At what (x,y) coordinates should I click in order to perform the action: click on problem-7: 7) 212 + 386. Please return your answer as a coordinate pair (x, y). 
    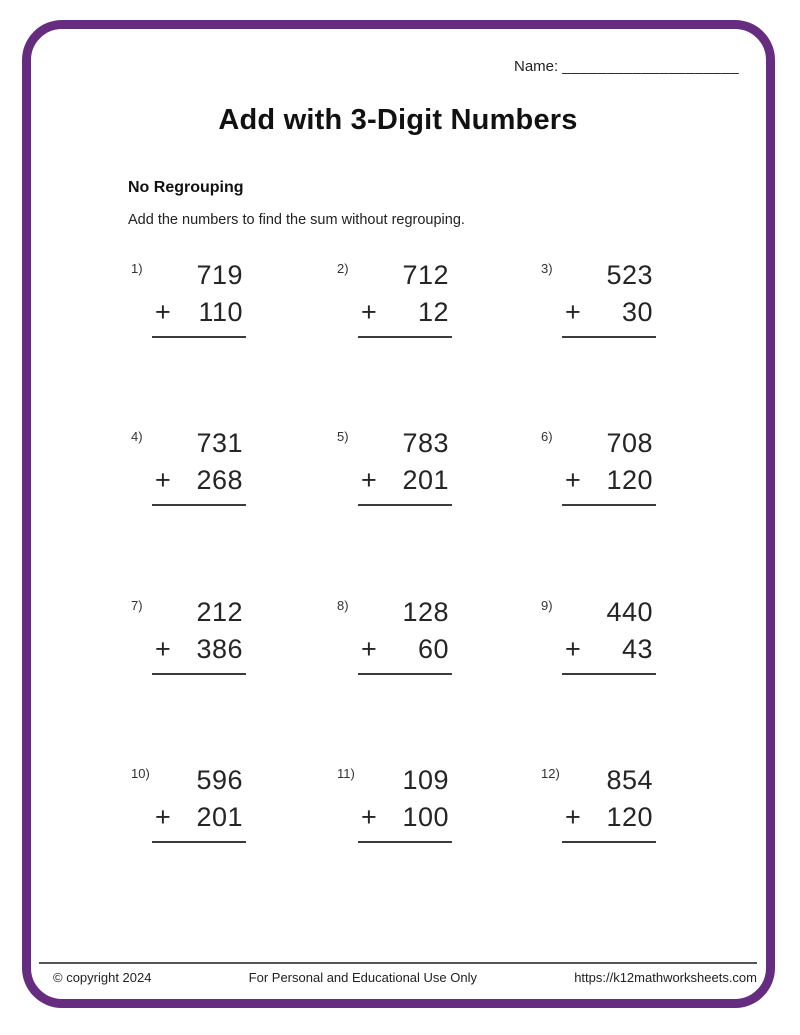
    Looking at the image, I should click on (234, 678).